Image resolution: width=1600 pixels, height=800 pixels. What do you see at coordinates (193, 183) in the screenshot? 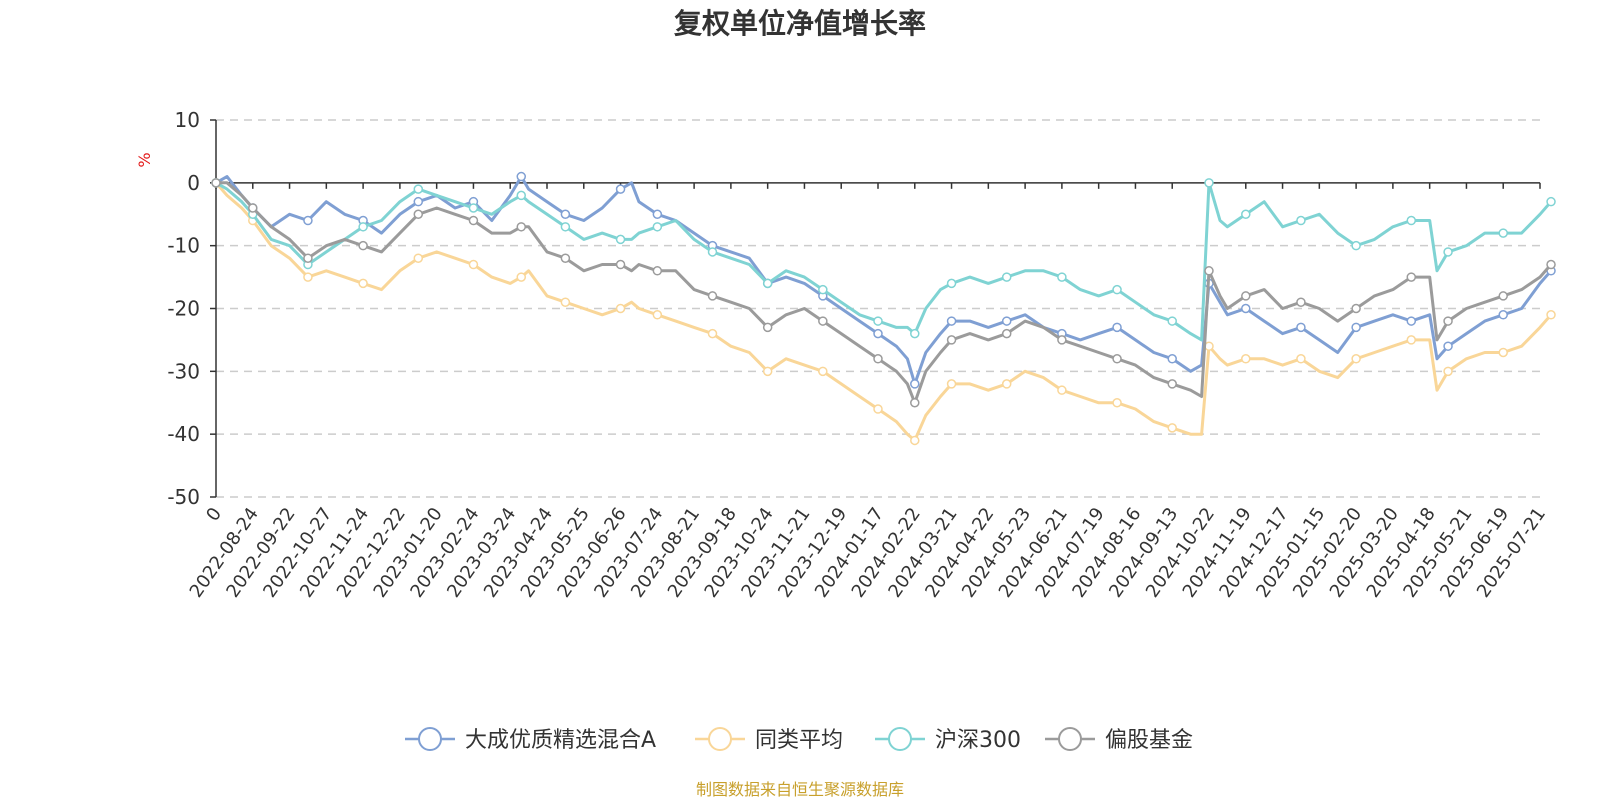
I see `y-tick-label: 0` at bounding box center [193, 183].